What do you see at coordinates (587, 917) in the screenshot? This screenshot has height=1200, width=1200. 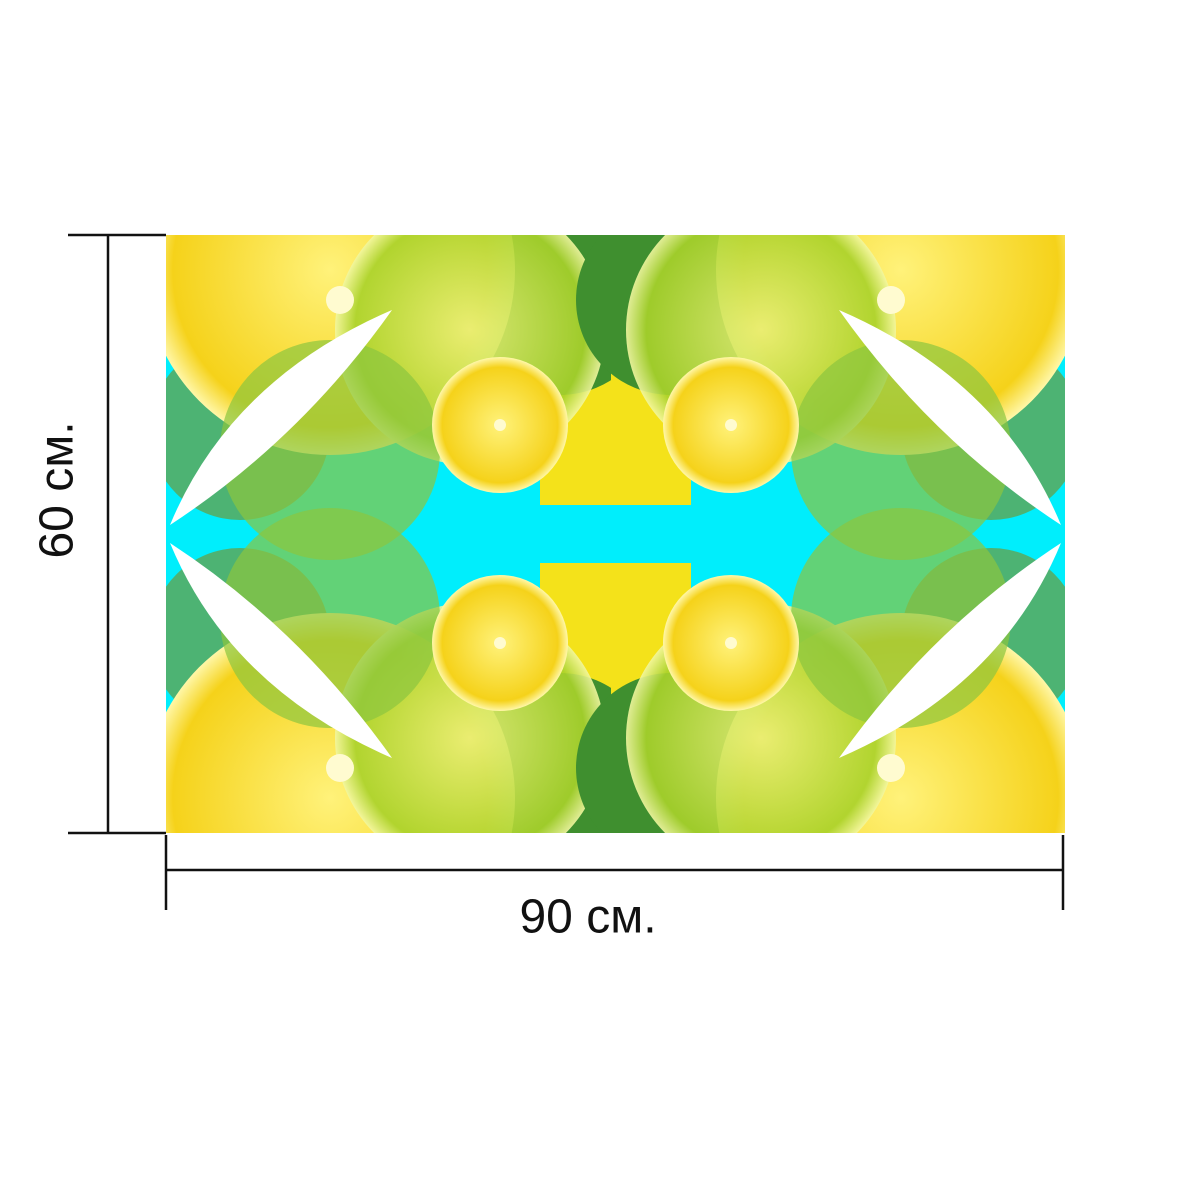 I see `width-label: 90 см.` at bounding box center [587, 917].